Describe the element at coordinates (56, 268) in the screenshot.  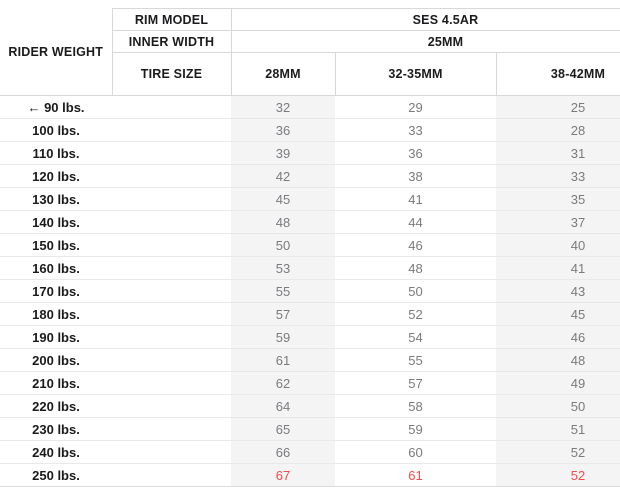
I see `rider-weight-label: 160 lbs.` at that location.